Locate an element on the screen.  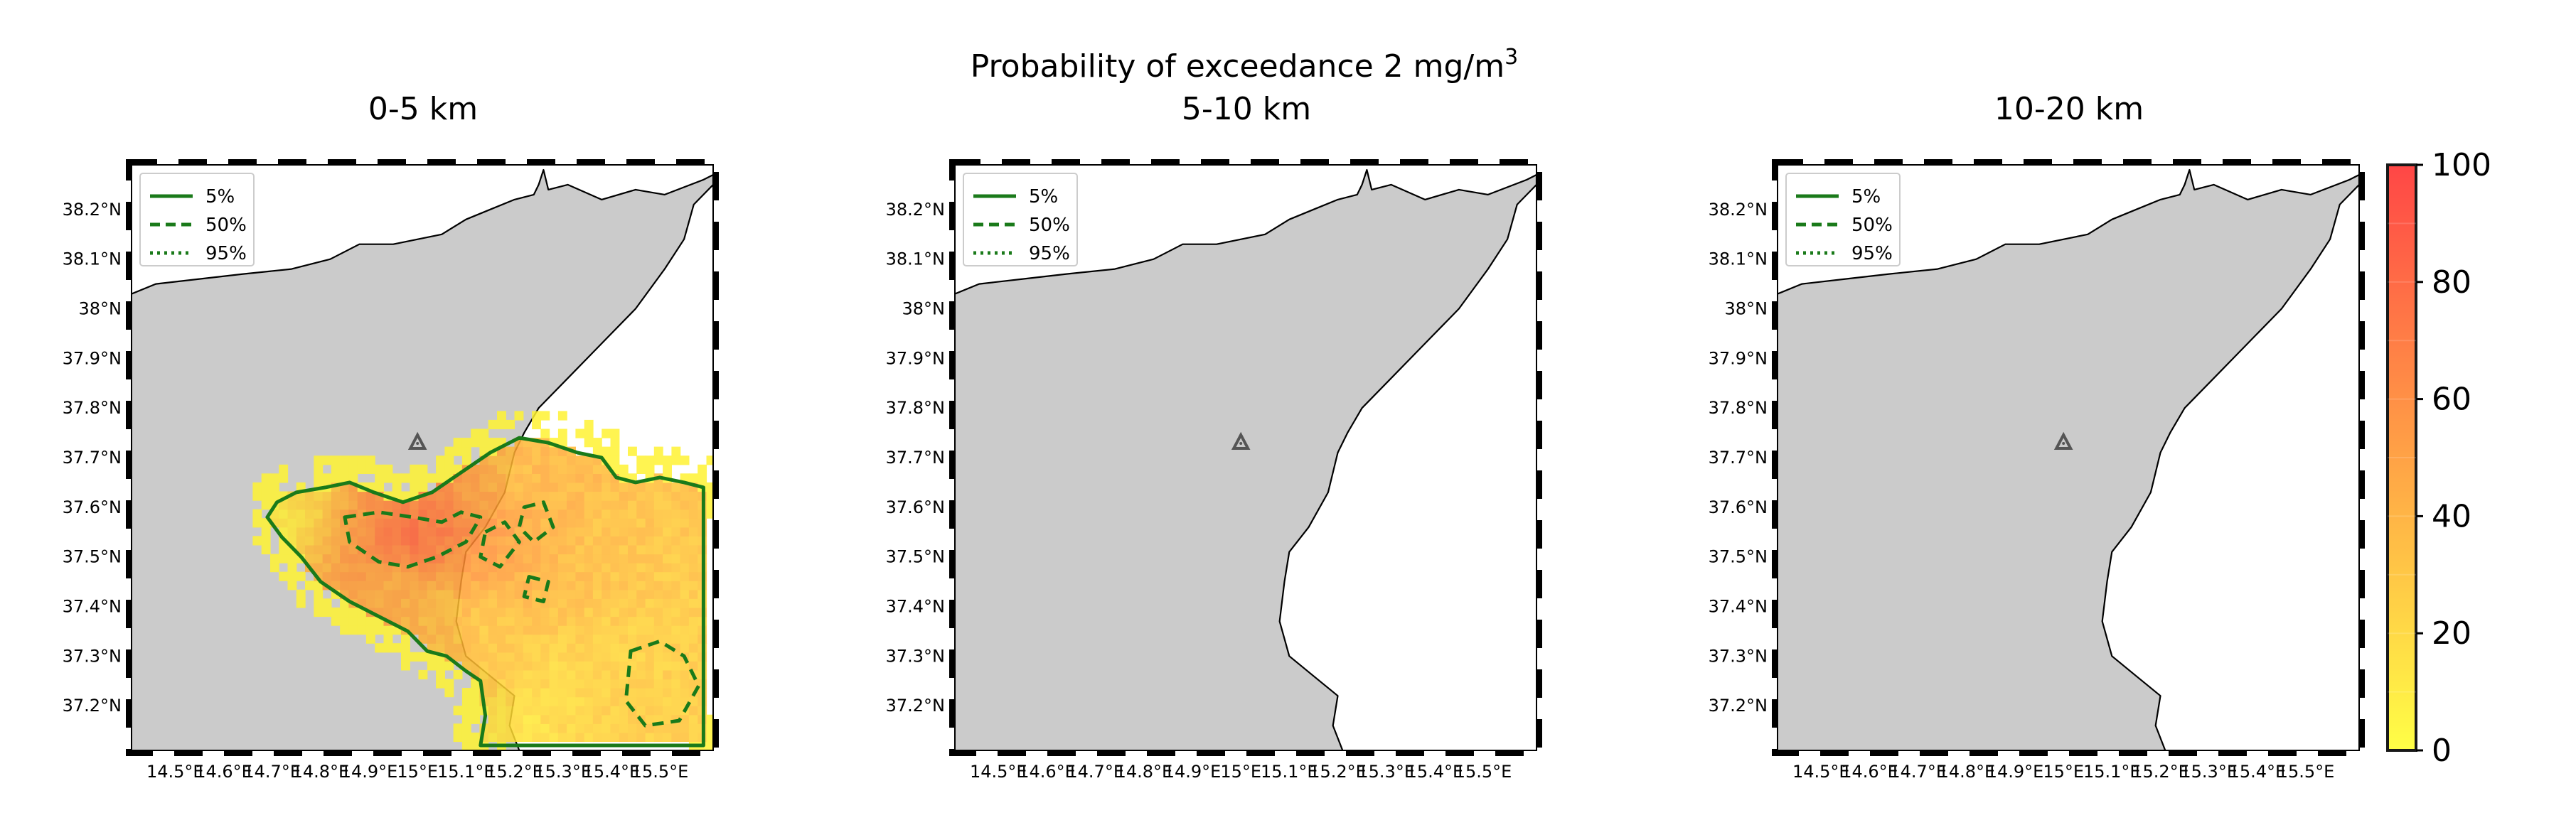
x-tick-label: 14.7°E is located at coordinates (1918, 772).